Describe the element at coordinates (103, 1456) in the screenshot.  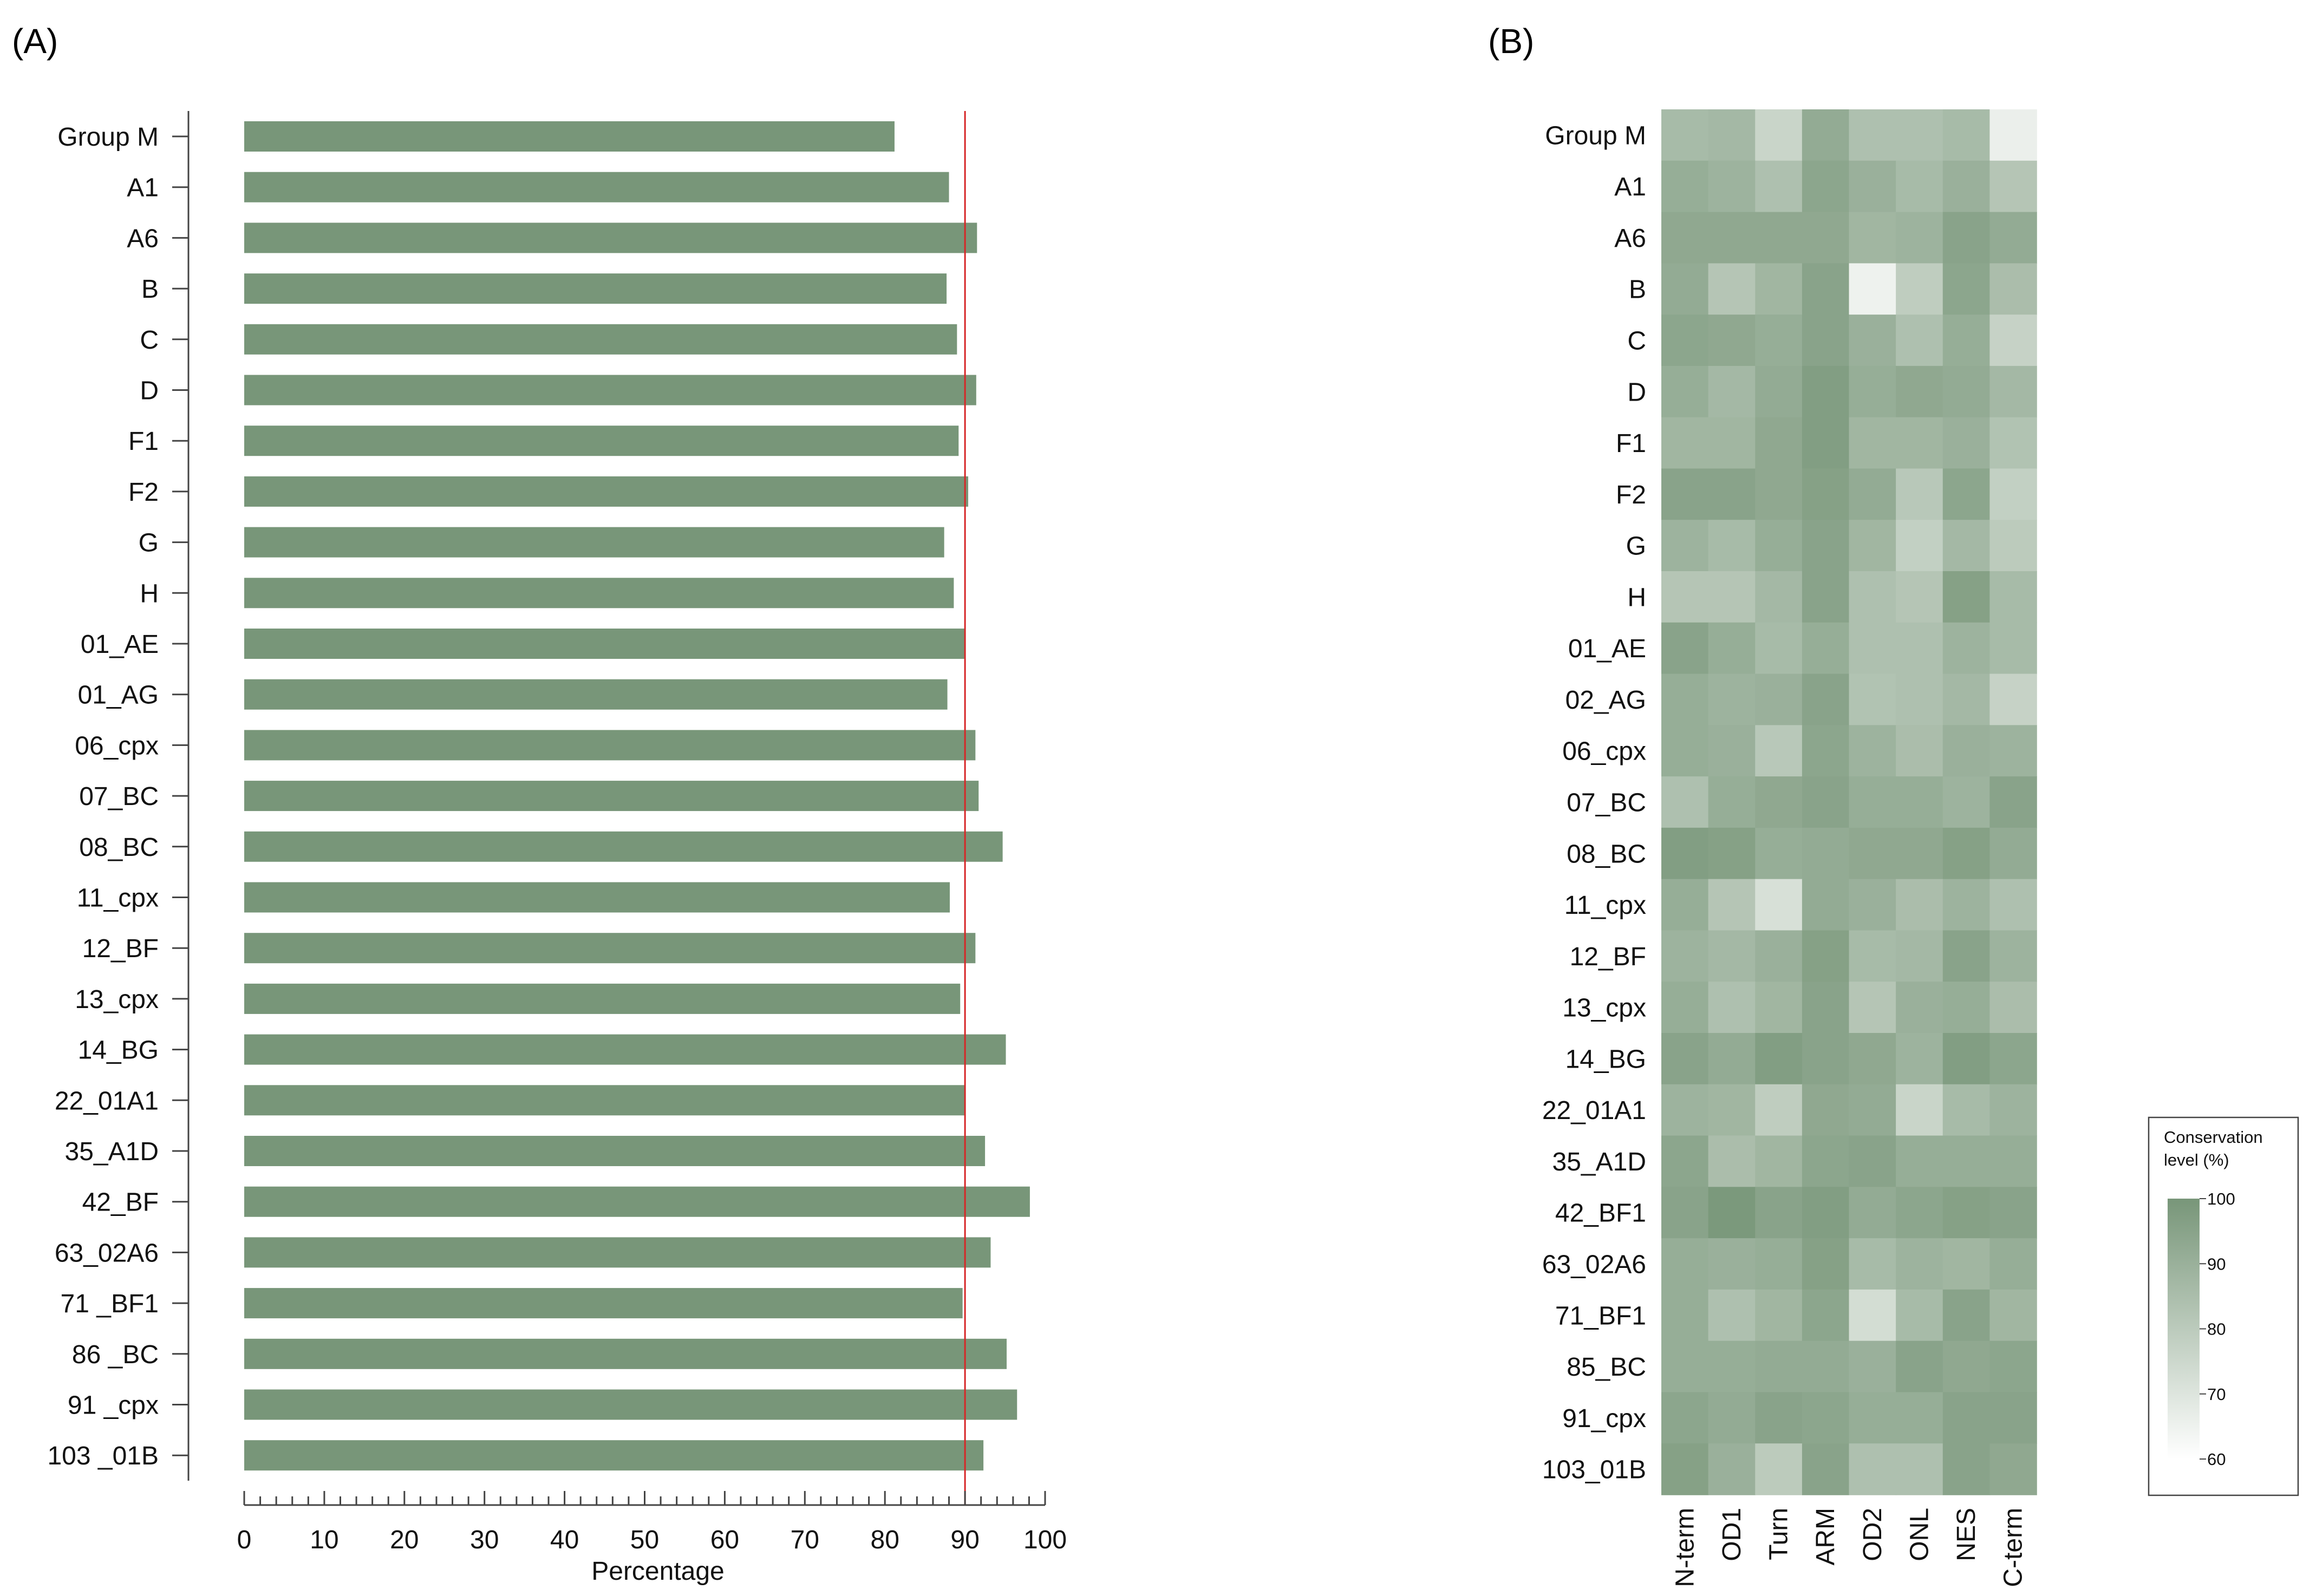
I see `category-label: 103 _01B` at that location.